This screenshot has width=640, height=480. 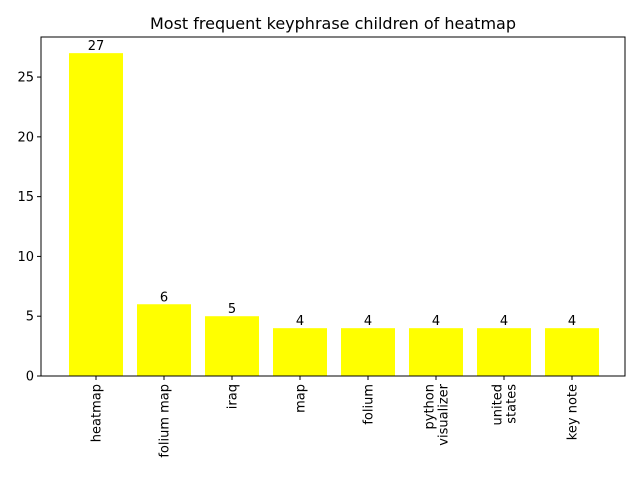 I want to click on y-axis: 0 5 10 15 20 25, so click(x=29, y=228).